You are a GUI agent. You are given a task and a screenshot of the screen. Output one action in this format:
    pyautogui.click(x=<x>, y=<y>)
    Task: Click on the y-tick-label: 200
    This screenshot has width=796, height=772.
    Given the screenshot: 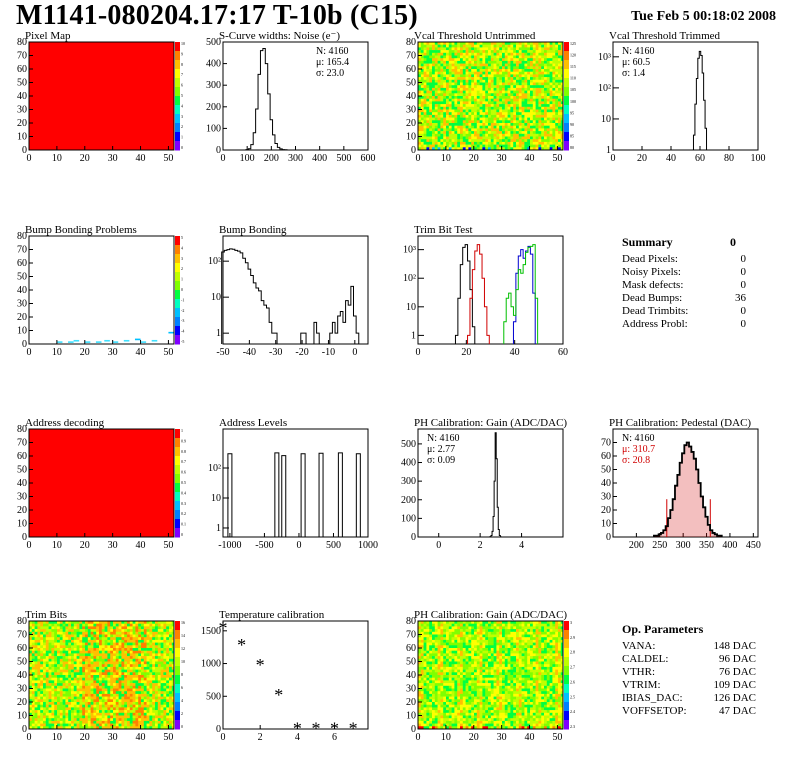 What is the action you would take?
    pyautogui.click(x=213, y=107)
    